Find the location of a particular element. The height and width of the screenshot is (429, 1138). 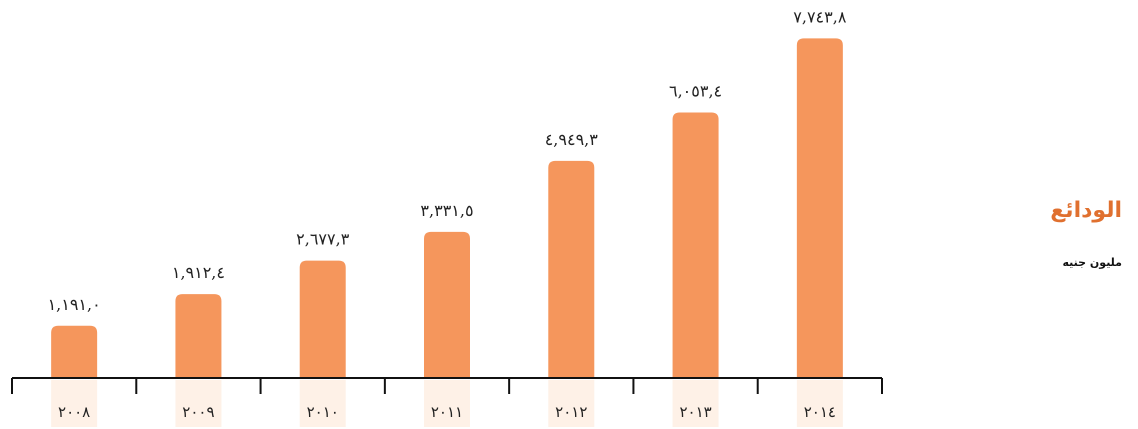

data-label: ٣,٣٣١,٥ is located at coordinates (446, 210).